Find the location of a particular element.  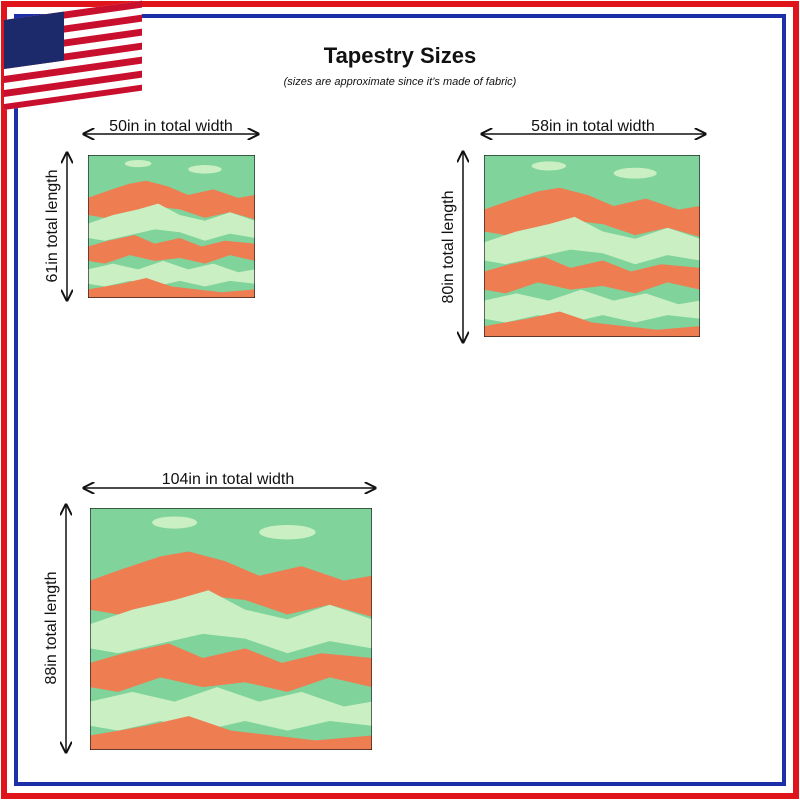

length-label: 80in total length is located at coordinates (448, 247).